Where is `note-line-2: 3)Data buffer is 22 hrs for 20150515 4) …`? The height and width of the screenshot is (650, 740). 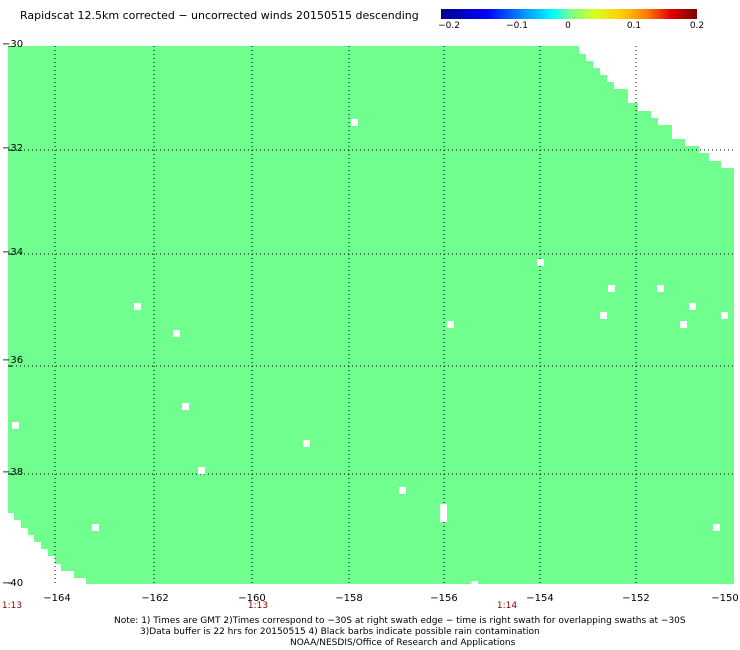
note-line-2: 3)Data buffer is 22 hrs for 20150515 4) … is located at coordinates (340, 632).